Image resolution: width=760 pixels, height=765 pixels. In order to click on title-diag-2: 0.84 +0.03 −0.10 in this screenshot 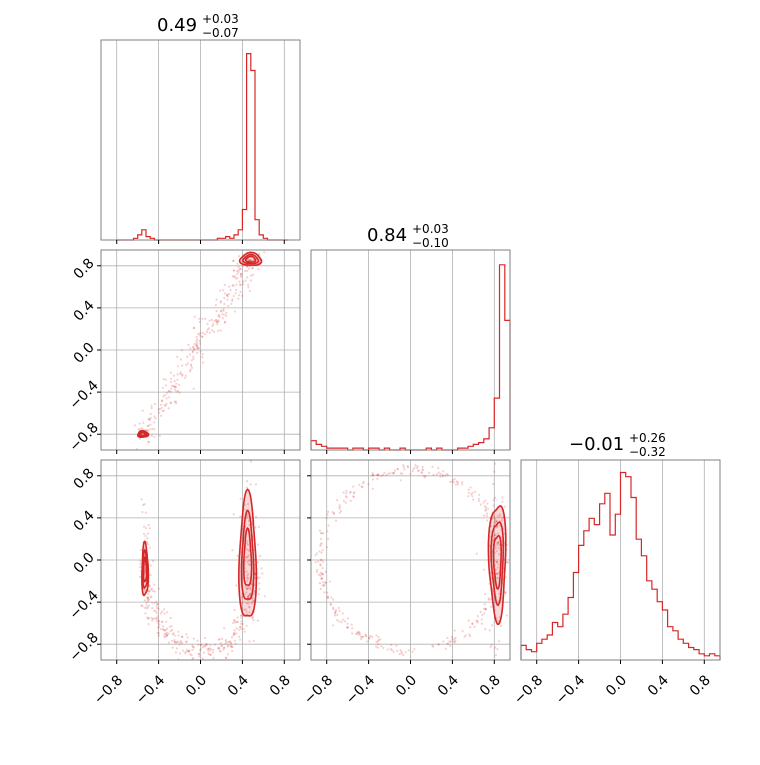, I will do `click(408, 236)`.